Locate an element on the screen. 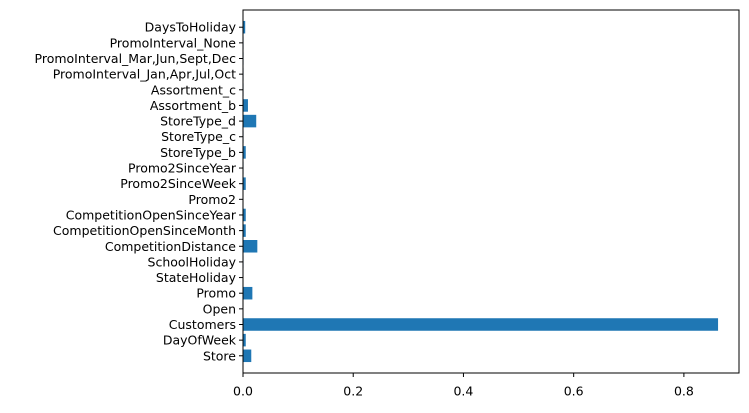 This screenshot has width=749, height=413. y-tick-label: StoreType_b is located at coordinates (198, 152).